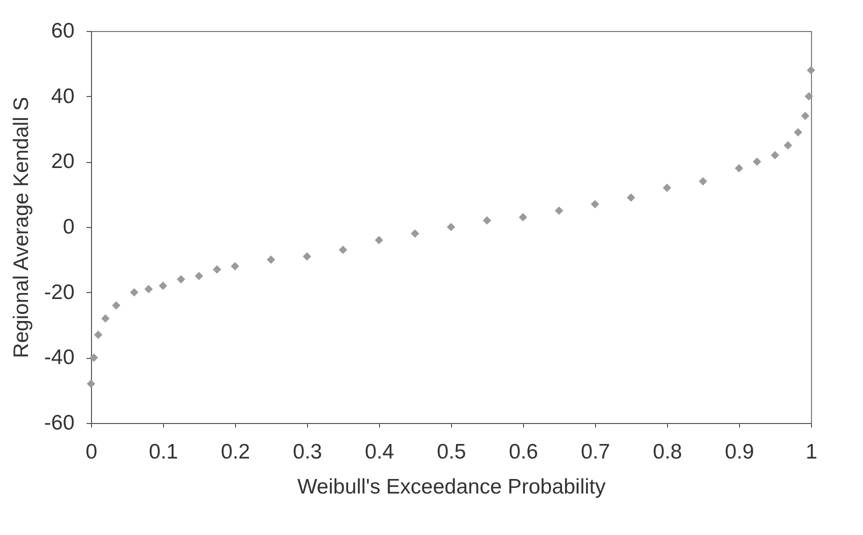  Describe the element at coordinates (62, 31) in the screenshot. I see `y-tick-label: 60` at that location.